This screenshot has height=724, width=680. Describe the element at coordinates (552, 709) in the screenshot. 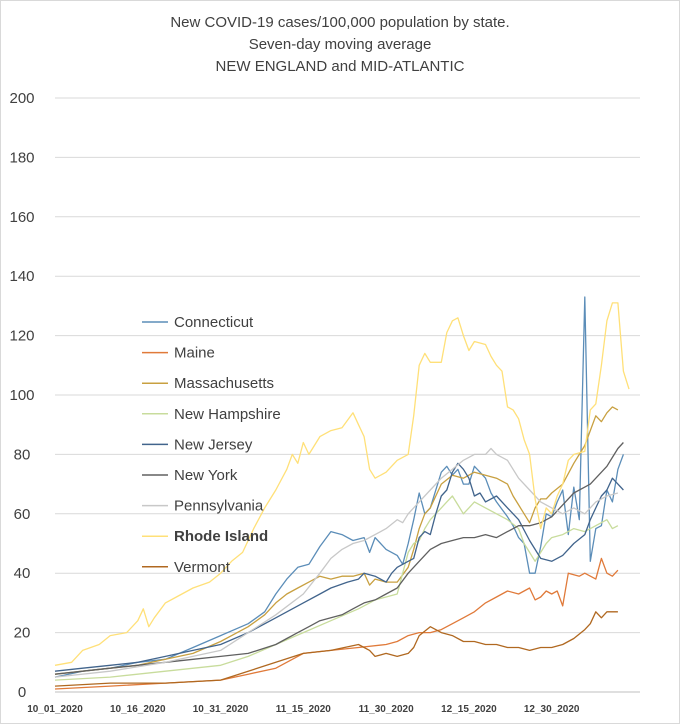

I see `x-tick-label-6: 12_30_2020` at that location.